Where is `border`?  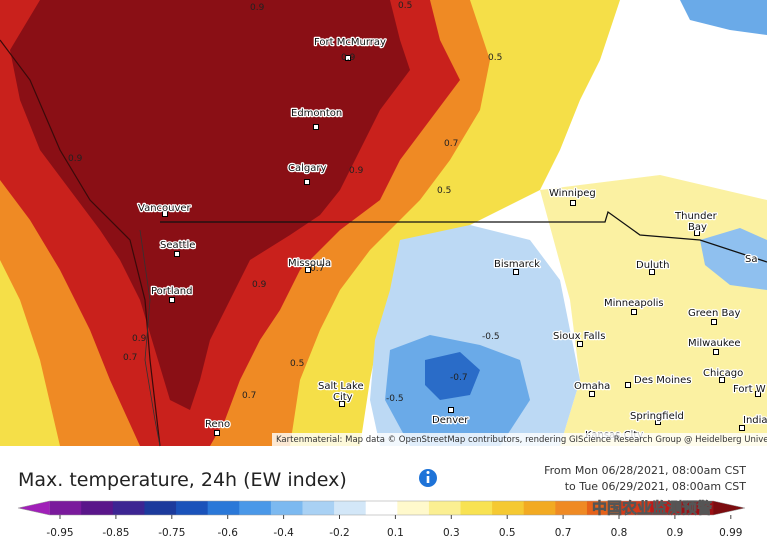
border is located at coordinates (463, 236).